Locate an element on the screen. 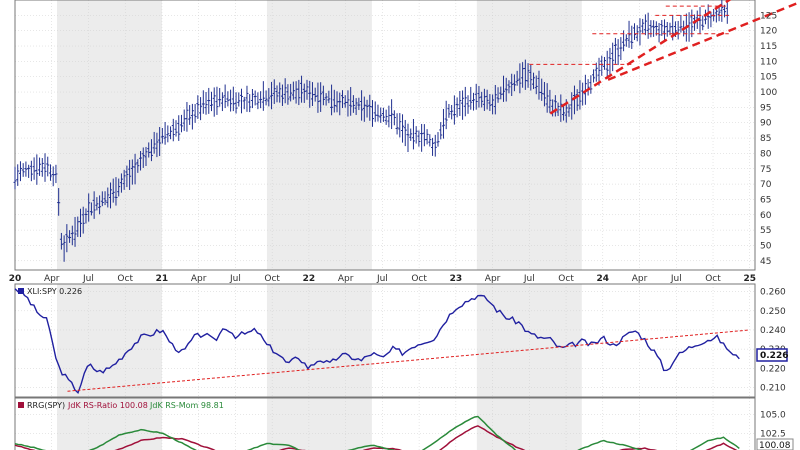  y-tick-label: 95 is located at coordinates (765, 108).